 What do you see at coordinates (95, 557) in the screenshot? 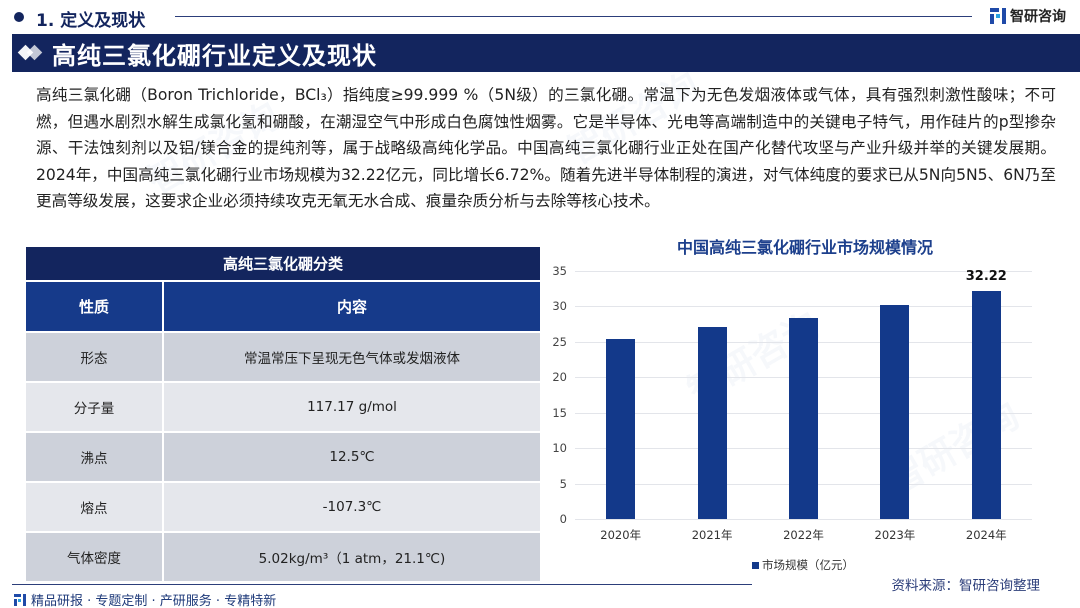
I see `property-cell: 气体密度` at bounding box center [95, 557].